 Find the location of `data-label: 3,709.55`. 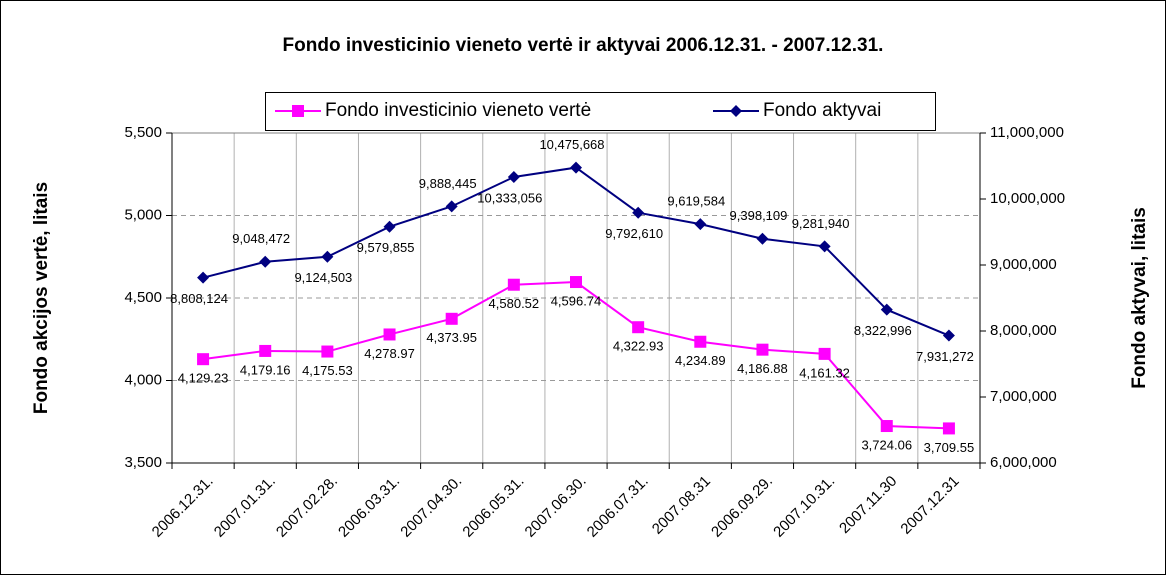

data-label: 3,709.55 is located at coordinates (949, 447).